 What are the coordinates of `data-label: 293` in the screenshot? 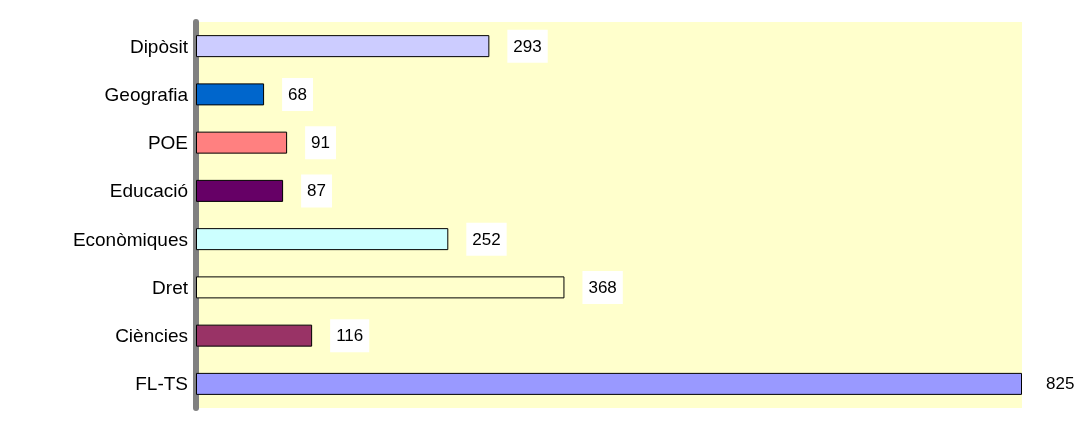 It's located at (527, 46).